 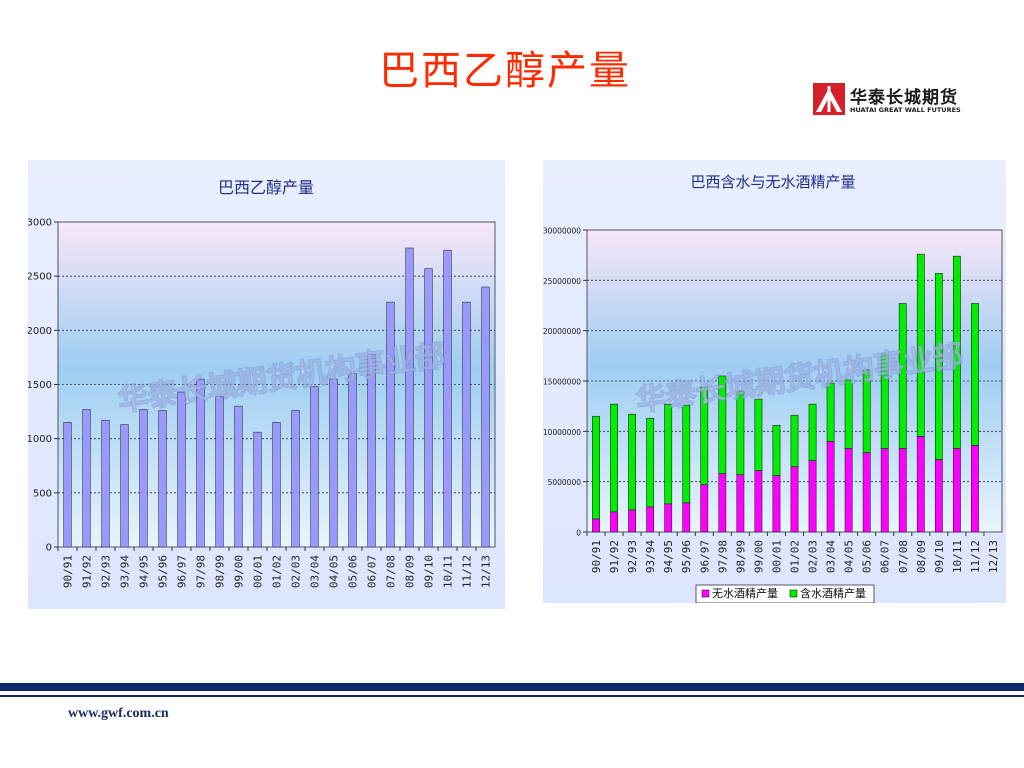 What do you see at coordinates (939, 556) in the screenshot?
I see `x-tick-label: 09/10` at bounding box center [939, 556].